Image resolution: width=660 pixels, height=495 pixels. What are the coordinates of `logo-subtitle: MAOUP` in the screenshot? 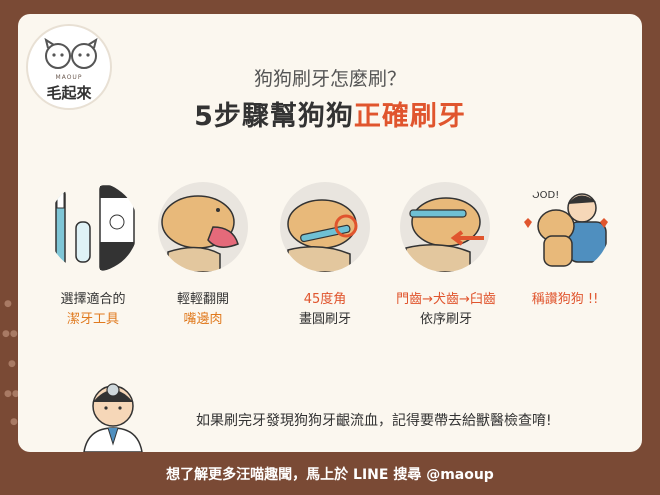 It's located at (69, 77).